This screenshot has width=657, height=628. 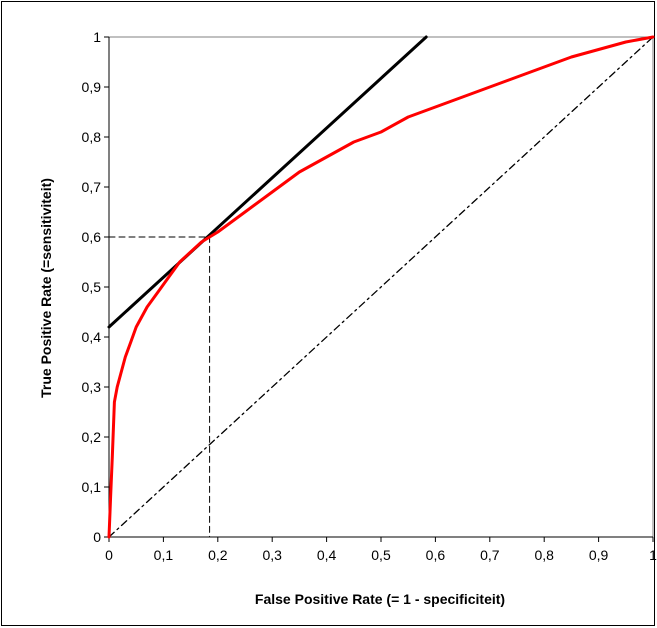 What do you see at coordinates (97, 537) in the screenshot?
I see `y-tick-label: 0` at bounding box center [97, 537].